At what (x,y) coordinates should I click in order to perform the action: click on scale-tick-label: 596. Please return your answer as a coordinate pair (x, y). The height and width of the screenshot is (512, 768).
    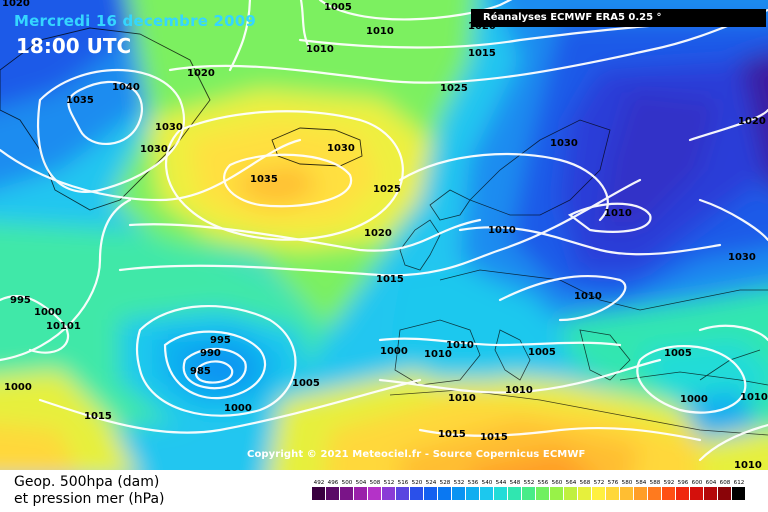
    Looking at the image, I should click on (683, 483).